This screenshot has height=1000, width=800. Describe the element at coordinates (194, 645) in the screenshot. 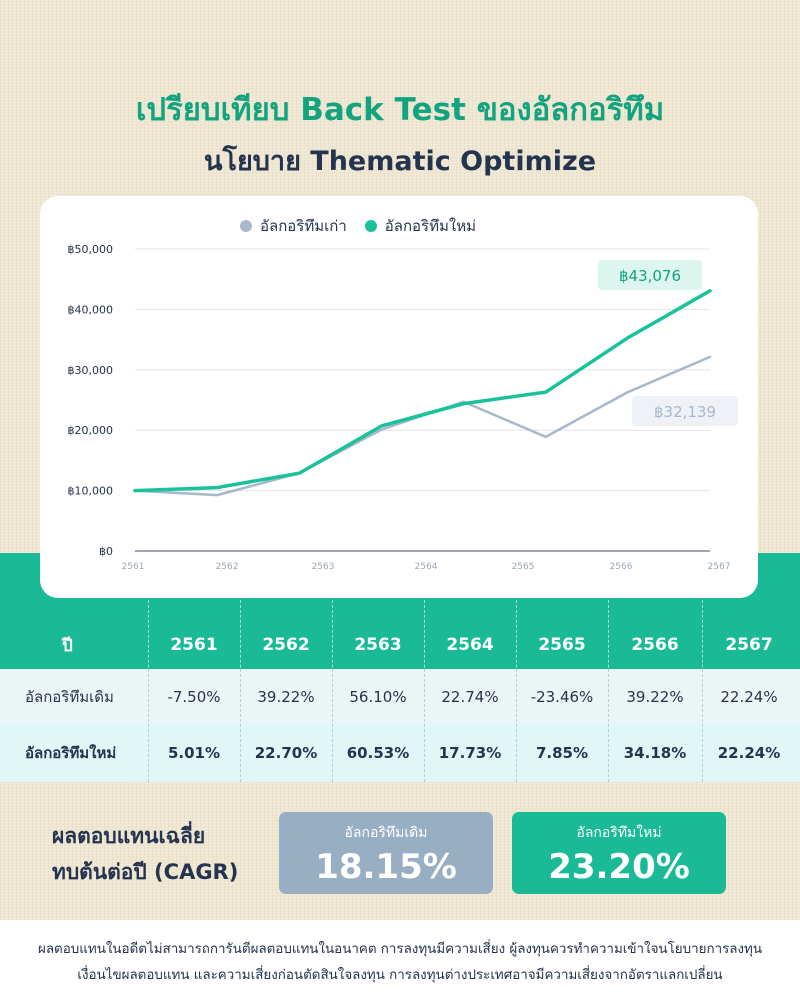

I see `header-year: 2561` at that location.